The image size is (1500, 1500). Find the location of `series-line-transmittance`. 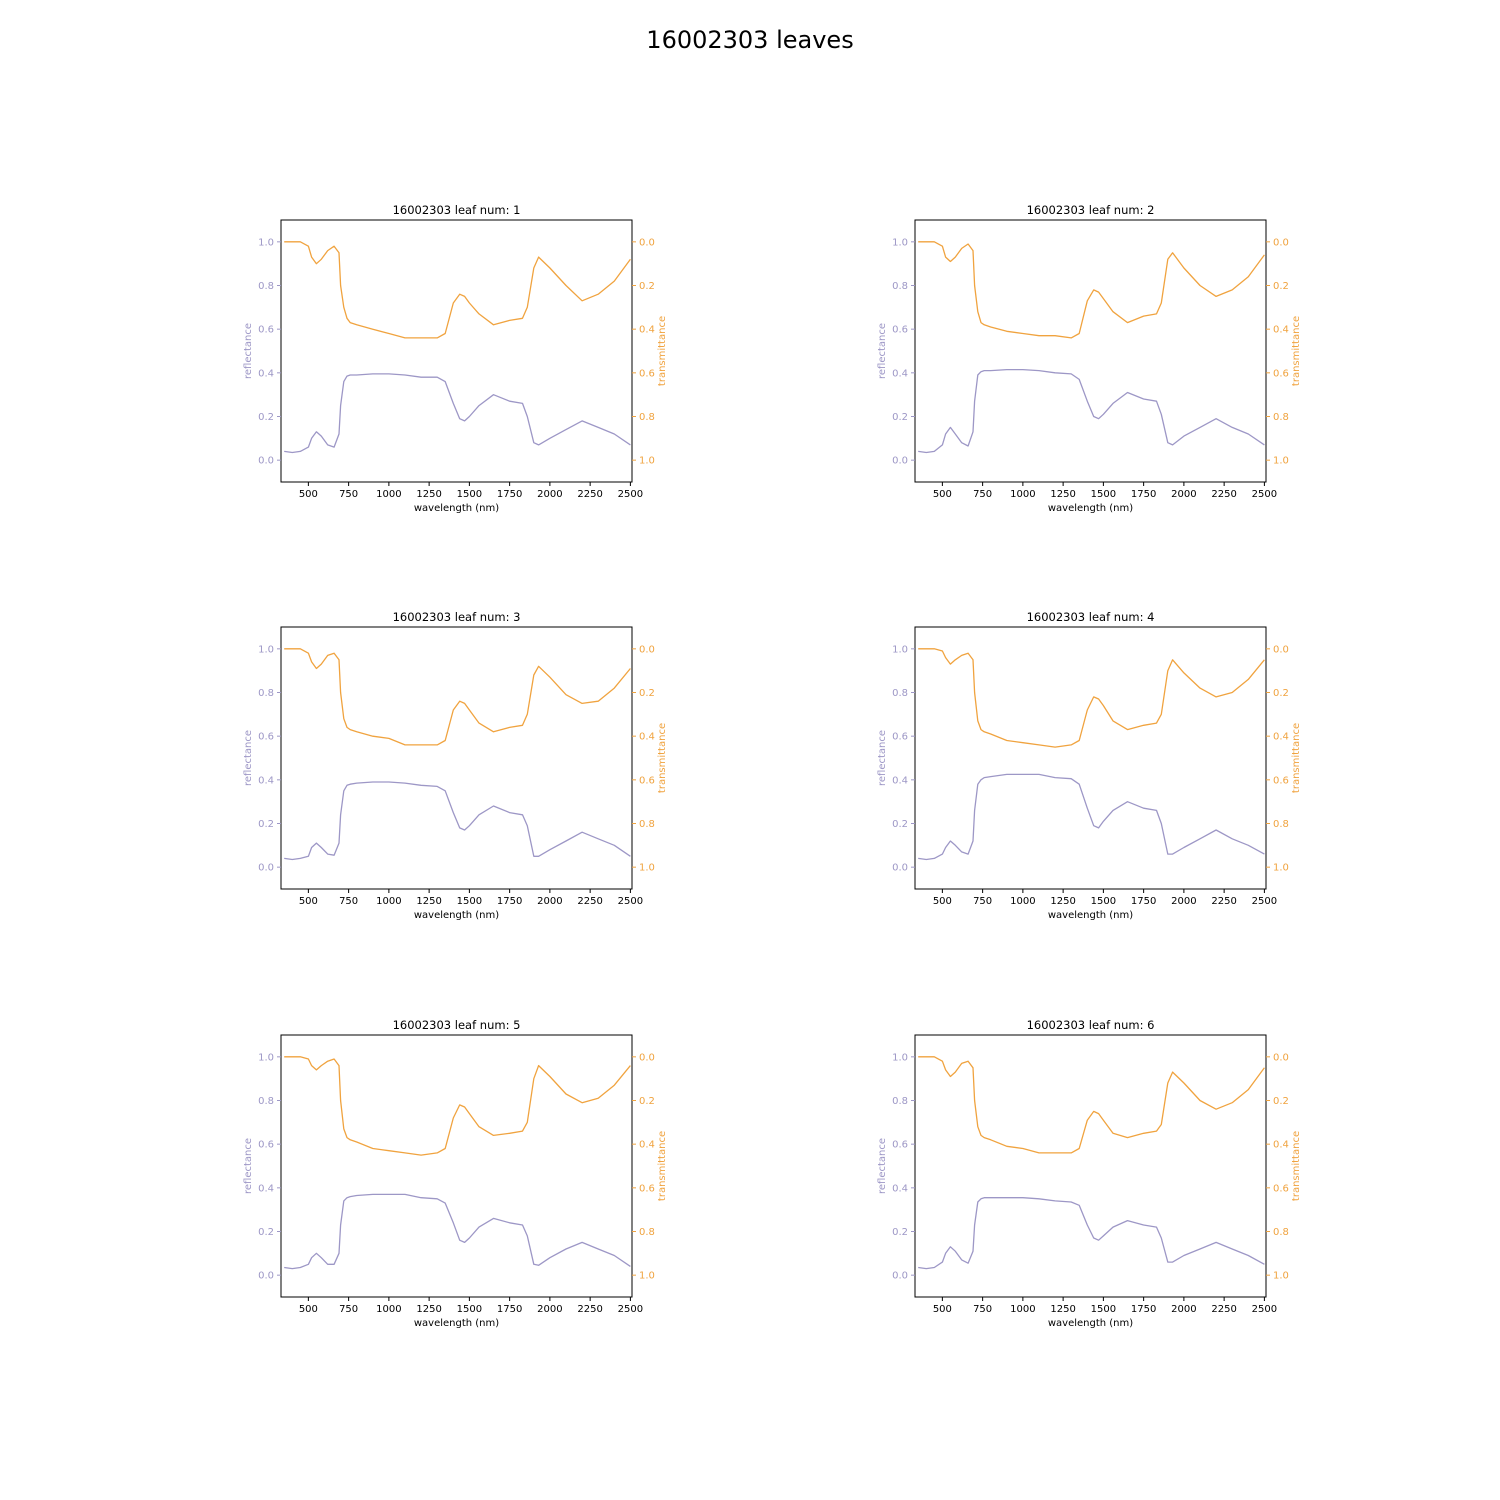

series-line-transmittance is located at coordinates (1091, 1105).